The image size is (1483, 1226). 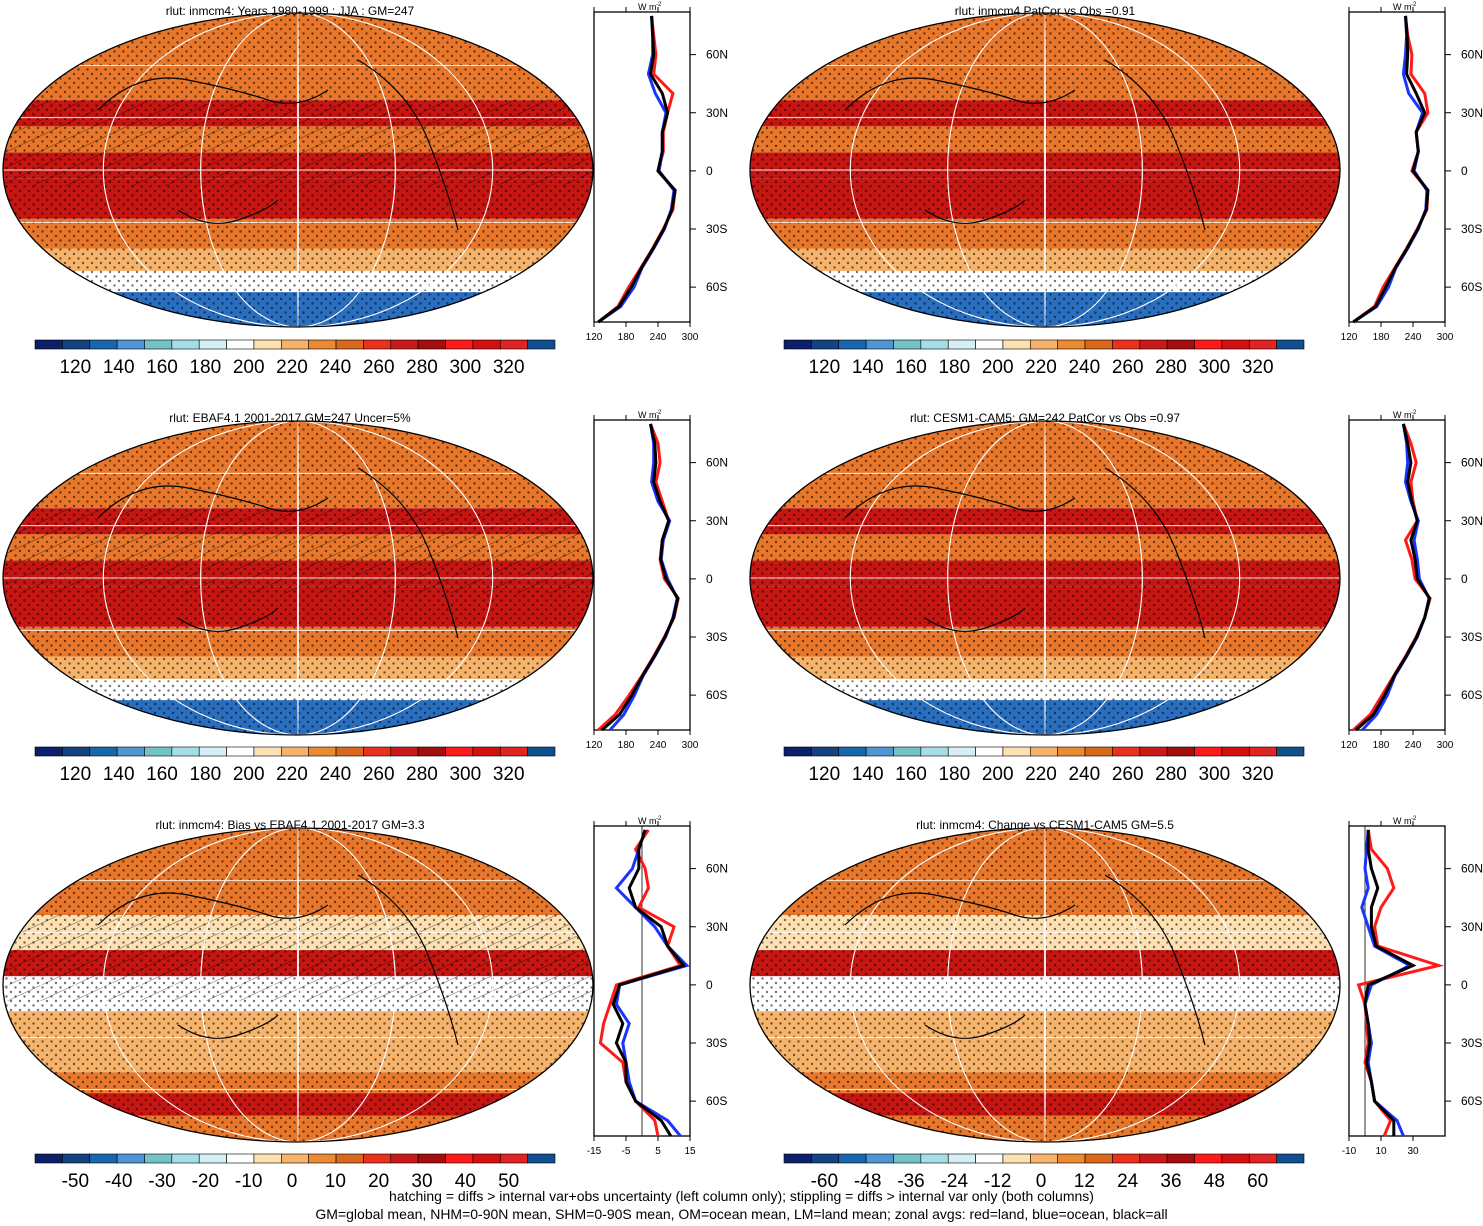 I want to click on map-p5, so click(x=298, y=985).